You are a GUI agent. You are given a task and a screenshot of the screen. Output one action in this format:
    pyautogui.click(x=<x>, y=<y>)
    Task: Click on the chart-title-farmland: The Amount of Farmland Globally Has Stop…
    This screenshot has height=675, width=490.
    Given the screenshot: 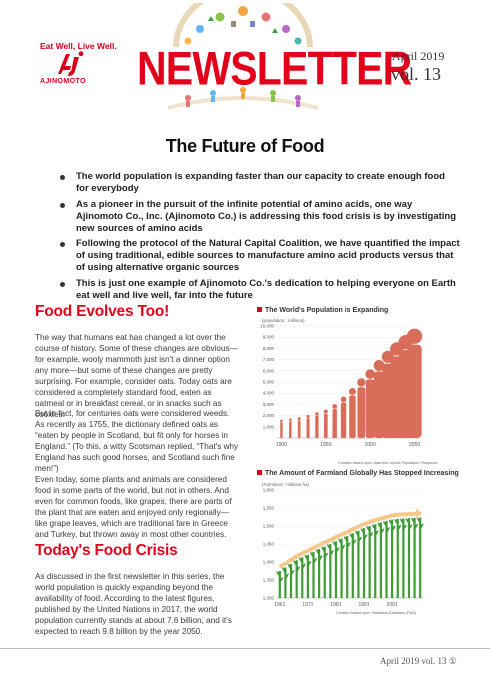 What is the action you would take?
    pyautogui.click(x=358, y=473)
    